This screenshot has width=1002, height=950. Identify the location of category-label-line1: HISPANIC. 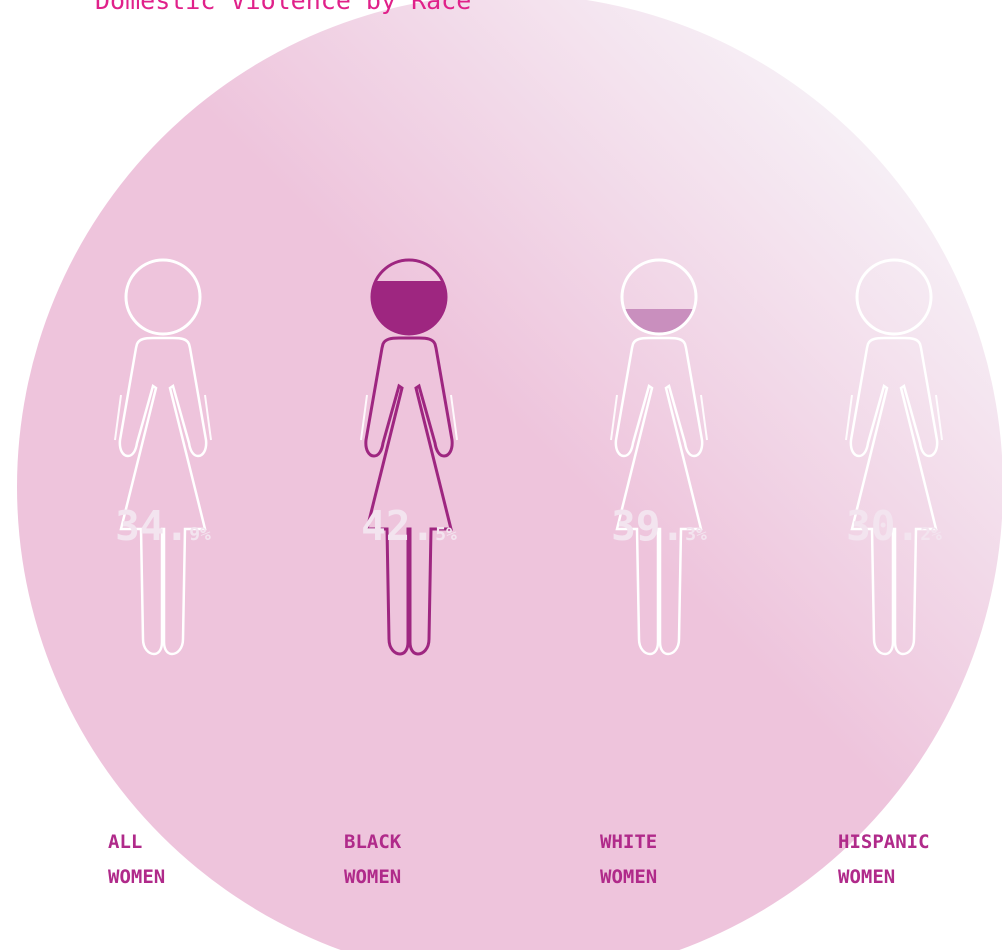
(884, 842).